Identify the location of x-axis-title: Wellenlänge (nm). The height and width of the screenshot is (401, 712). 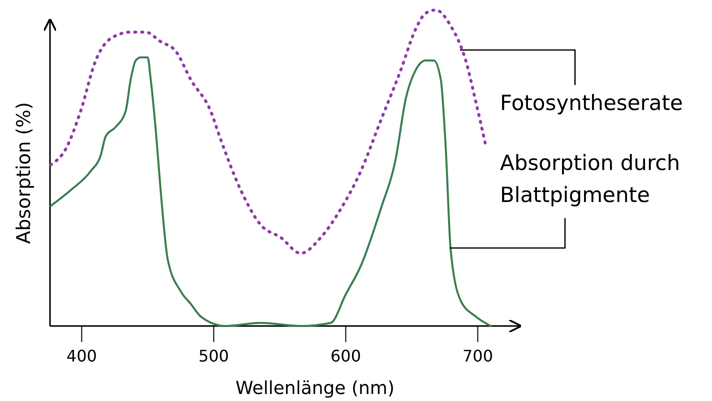
(315, 388).